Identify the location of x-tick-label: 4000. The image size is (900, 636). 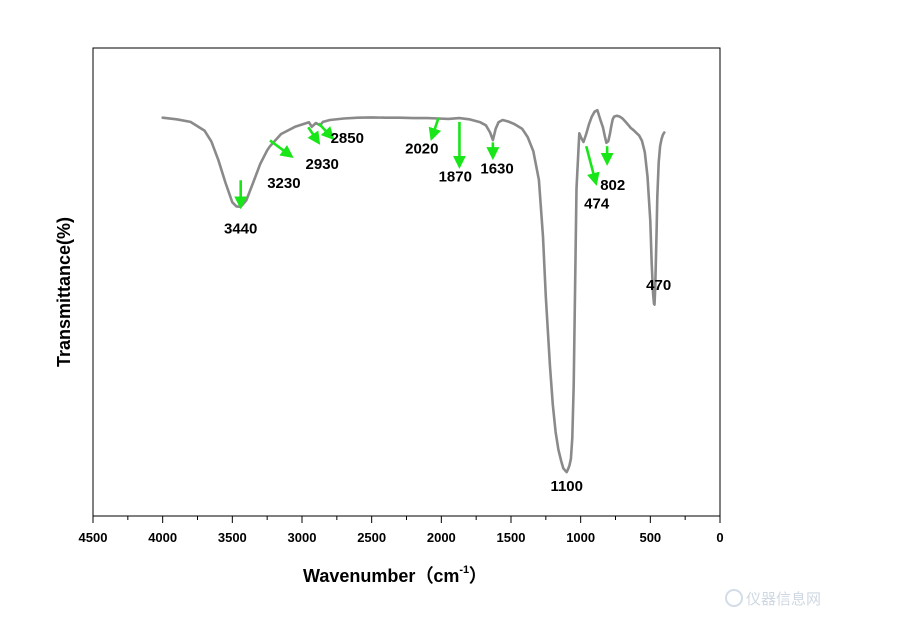
(162, 537).